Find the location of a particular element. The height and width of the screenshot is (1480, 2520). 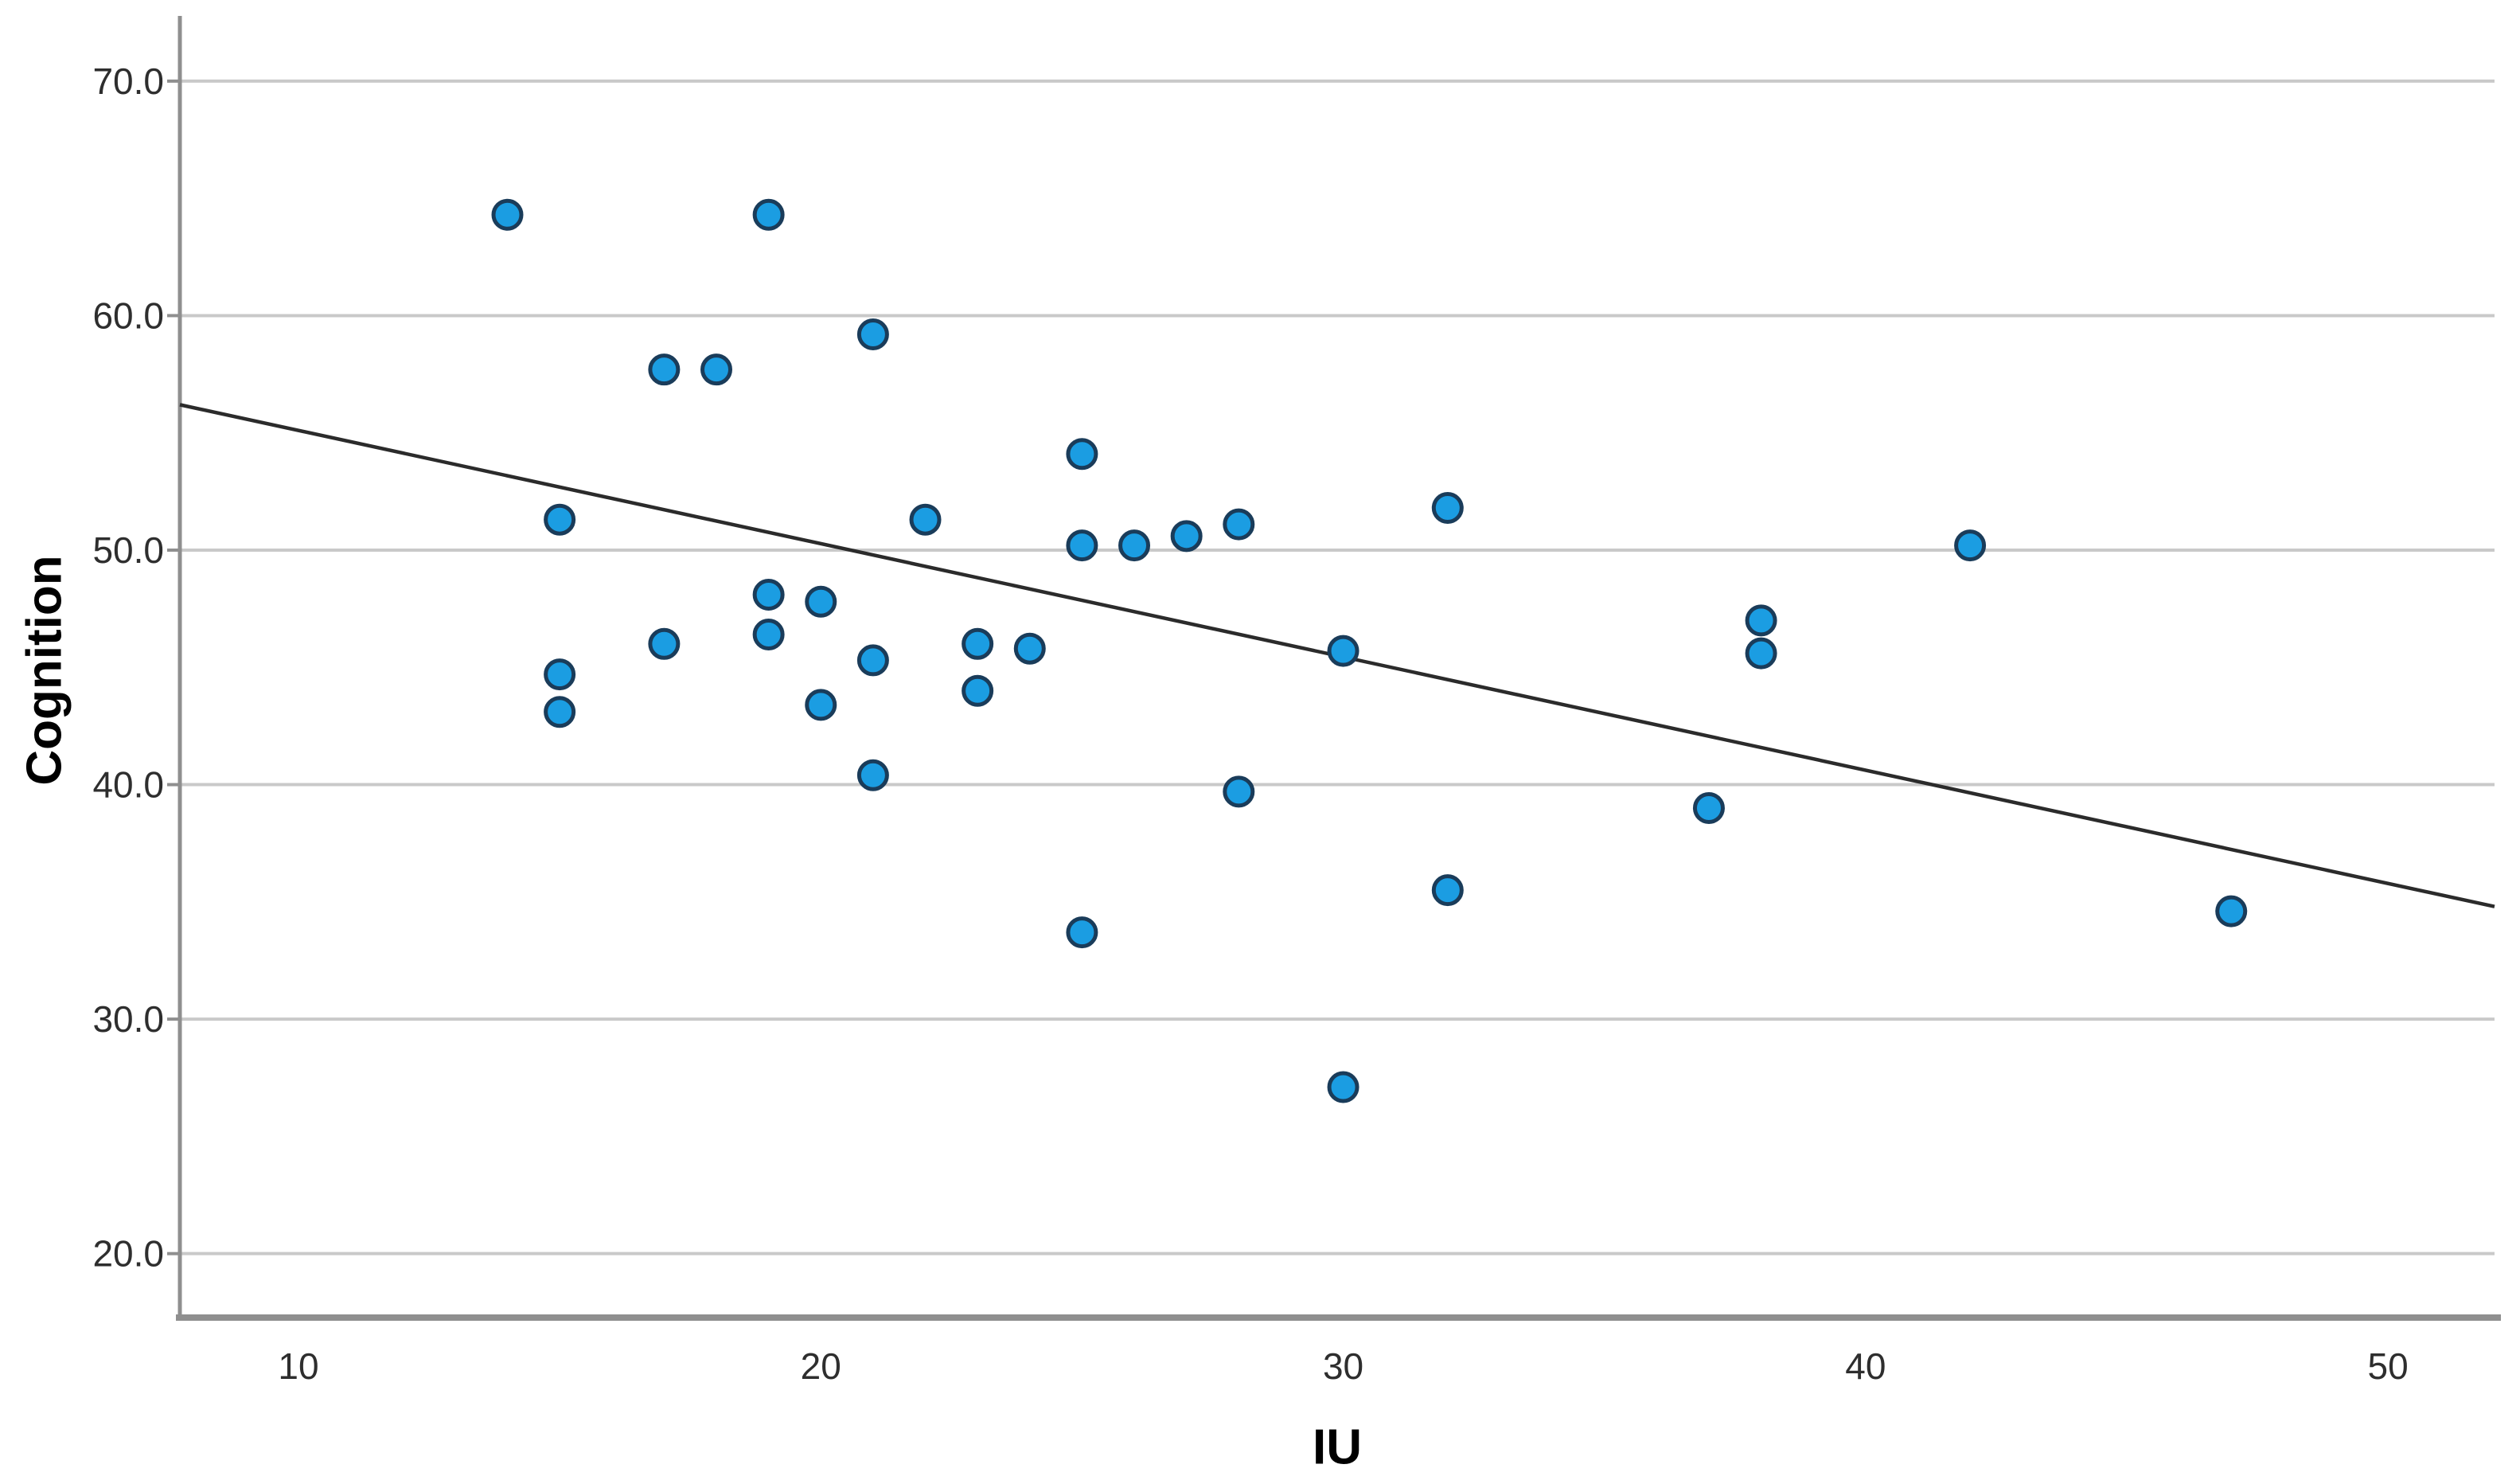

x-tick-label: 40 is located at coordinates (1865, 1366).